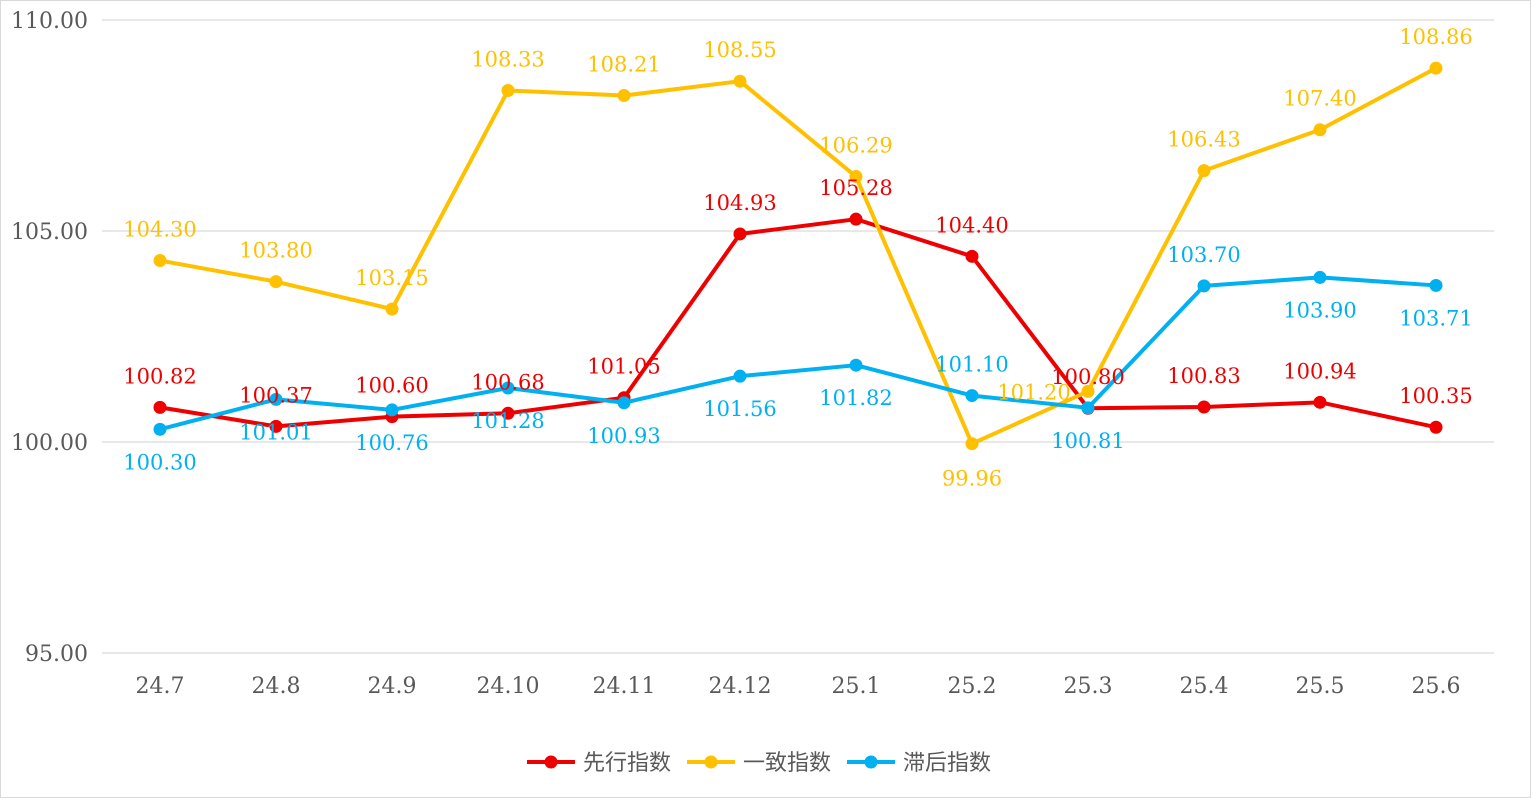 The image size is (1531, 798). Describe the element at coordinates (1319, 99) in the screenshot. I see `data-label: 107.40` at that location.